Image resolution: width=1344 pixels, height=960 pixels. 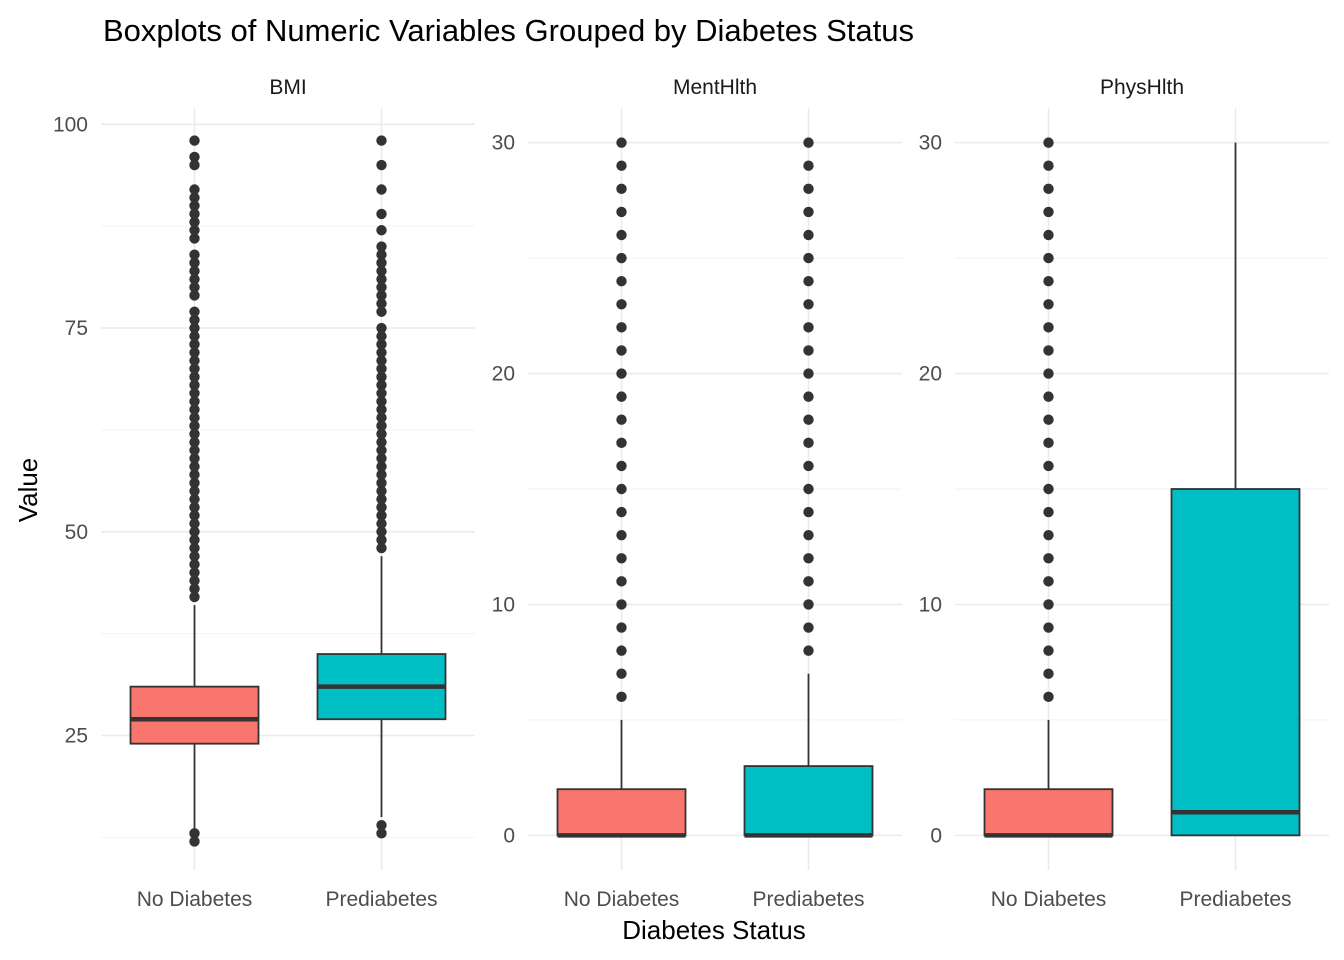 I want to click on box-prediabetes, so click(x=1235, y=489).